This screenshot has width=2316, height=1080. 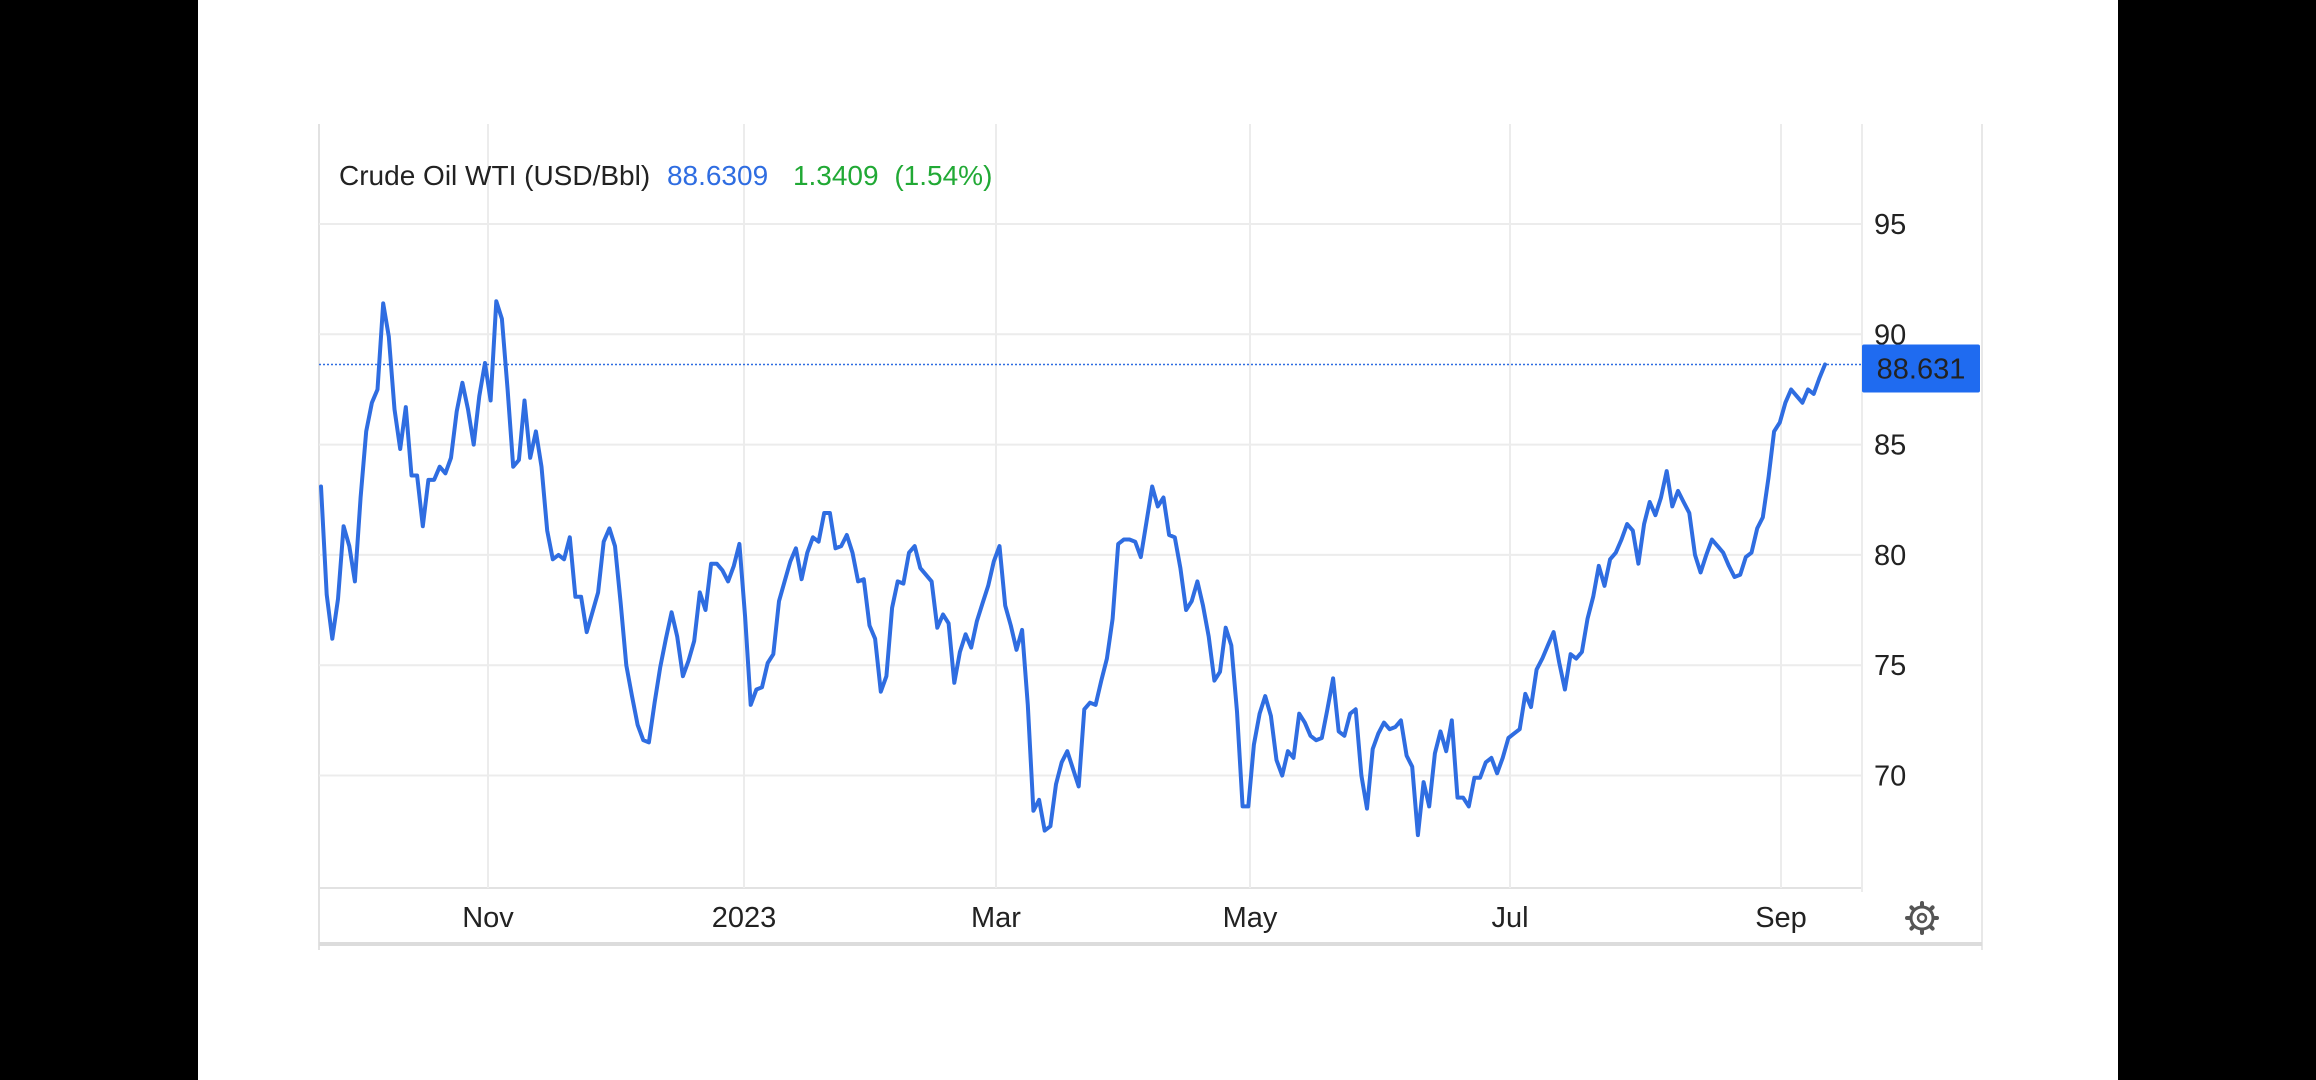 What do you see at coordinates (488, 918) in the screenshot?
I see `x-tick-label: Nov` at bounding box center [488, 918].